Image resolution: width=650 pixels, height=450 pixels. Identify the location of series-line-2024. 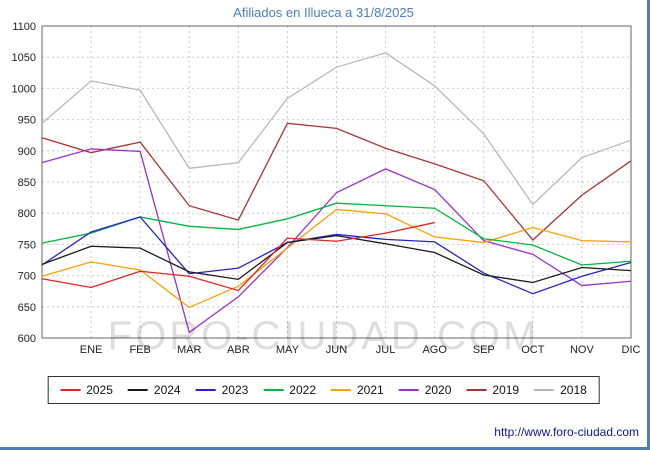
(336, 259).